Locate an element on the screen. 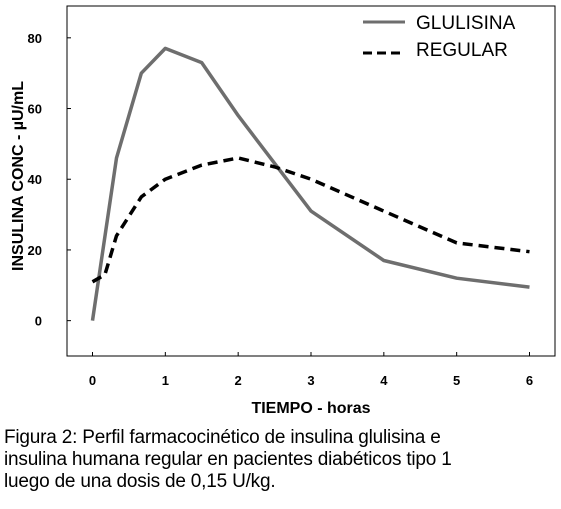 The width and height of the screenshot is (561, 509). x-tick-label: 3 is located at coordinates (310, 380).